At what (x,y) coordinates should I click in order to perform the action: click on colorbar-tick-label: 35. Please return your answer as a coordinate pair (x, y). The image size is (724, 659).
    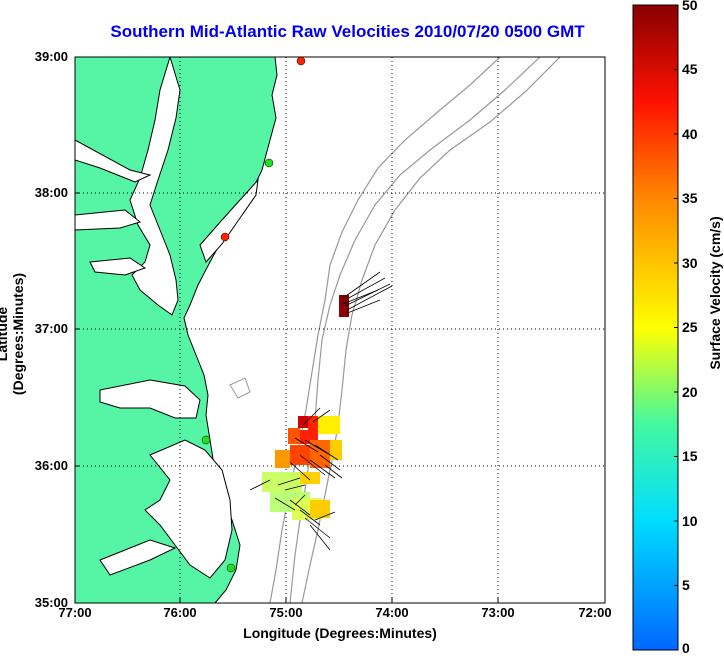
    Looking at the image, I should click on (690, 198).